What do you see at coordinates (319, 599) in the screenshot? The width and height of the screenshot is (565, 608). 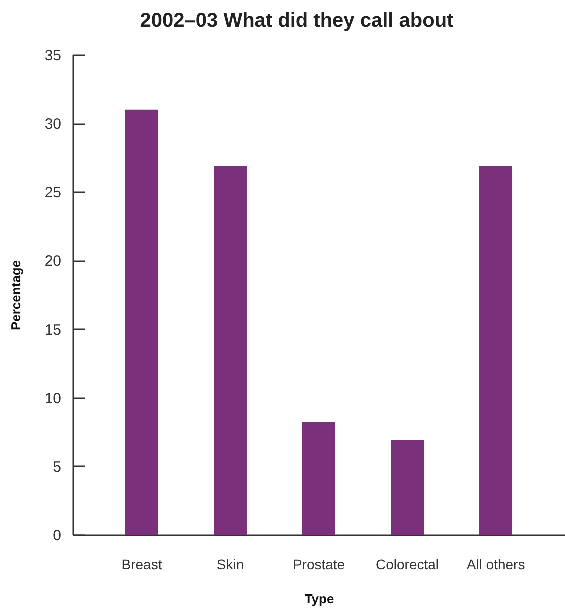 I see `x-axis-title: Type` at bounding box center [319, 599].